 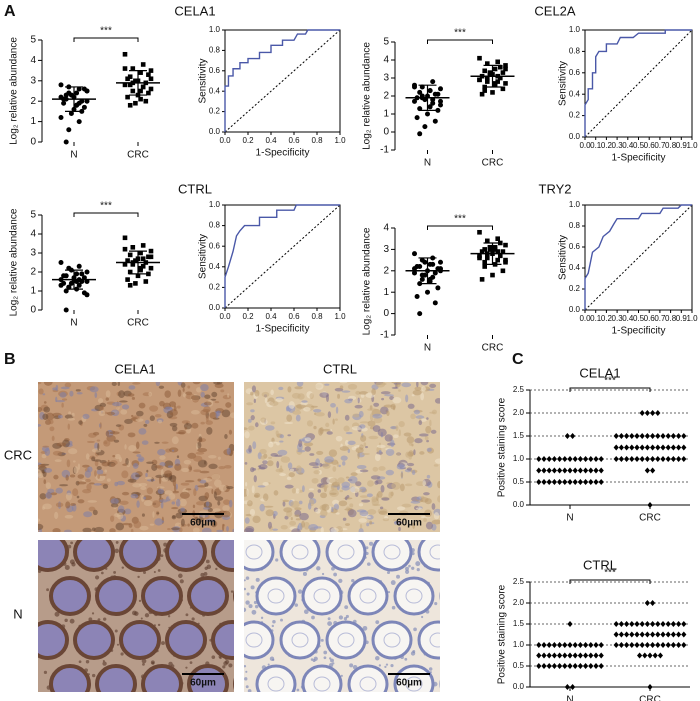 What do you see at coordinates (271, 316) in the screenshot?
I see `x-tick-label: 0.4` at bounding box center [271, 316].